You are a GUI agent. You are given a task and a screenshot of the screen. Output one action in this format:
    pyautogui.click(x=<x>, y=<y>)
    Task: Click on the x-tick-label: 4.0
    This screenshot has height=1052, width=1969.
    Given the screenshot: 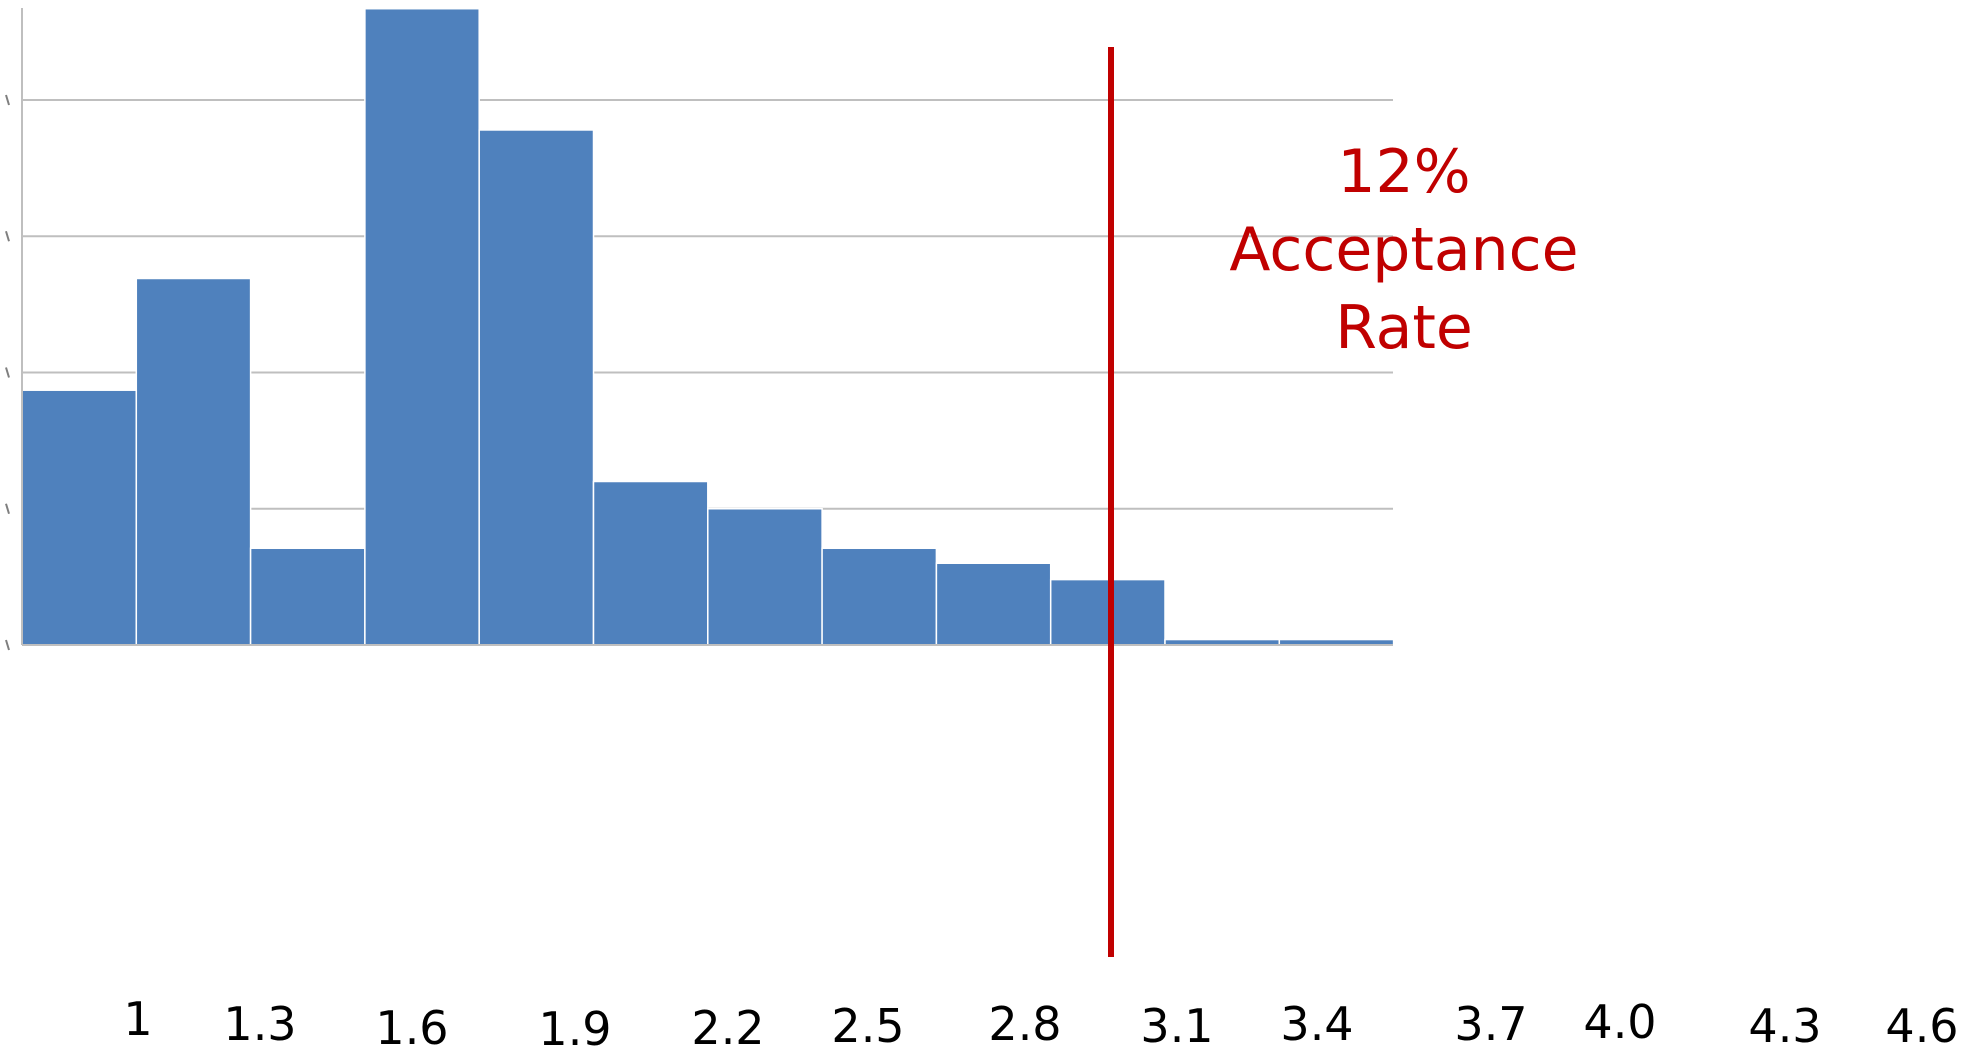 What is the action you would take?
    pyautogui.click(x=1619, y=1021)
    